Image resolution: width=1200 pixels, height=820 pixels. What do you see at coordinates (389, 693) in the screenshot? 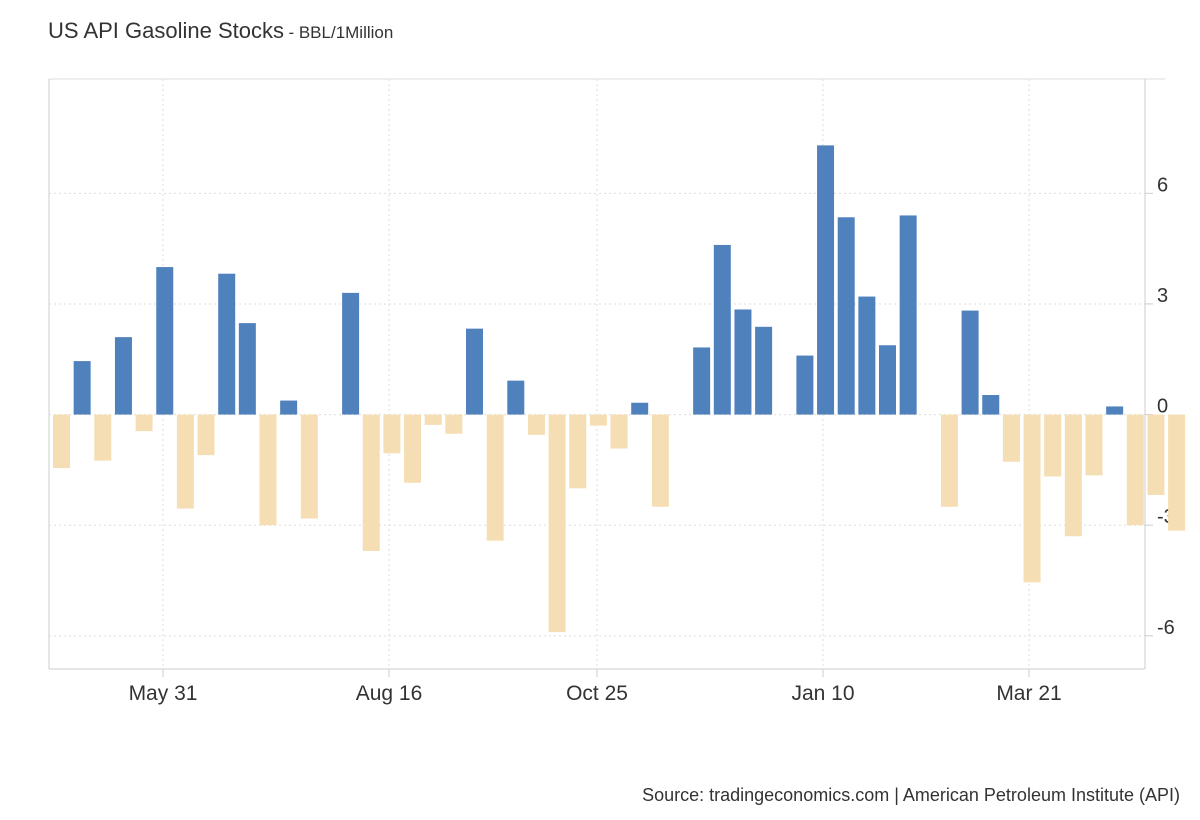
I see `x-tick-label: Aug 16` at bounding box center [389, 693].